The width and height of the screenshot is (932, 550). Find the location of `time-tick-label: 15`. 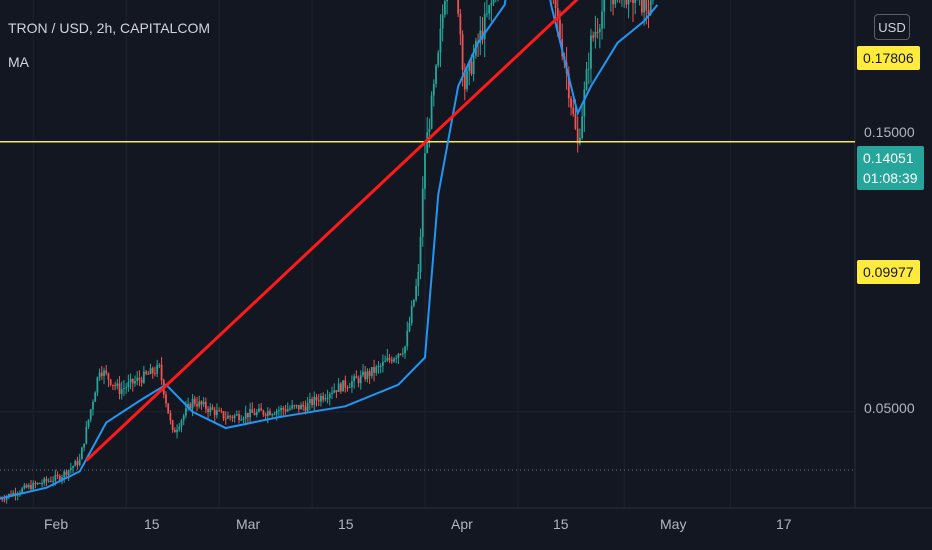

time-tick-label: 15 is located at coordinates (346, 524).